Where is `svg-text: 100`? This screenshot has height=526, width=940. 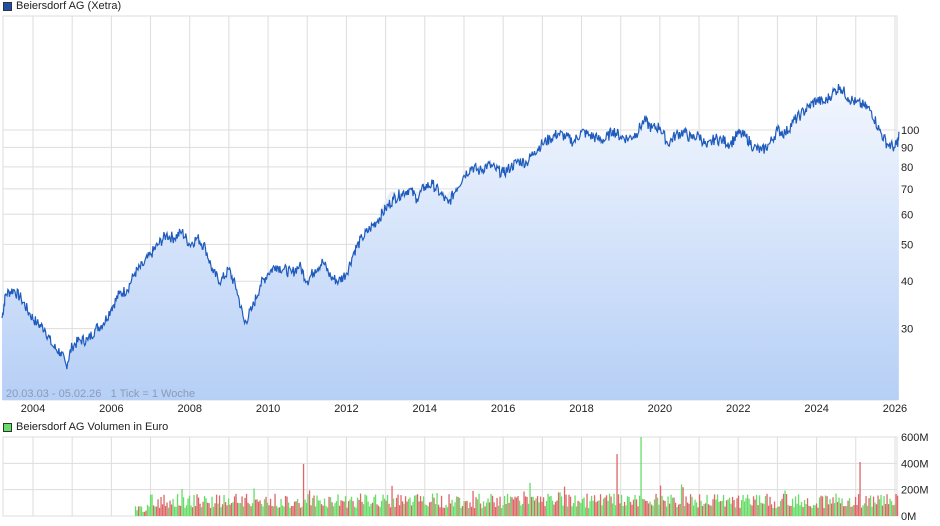
svg-text: 100 is located at coordinates (910, 131).